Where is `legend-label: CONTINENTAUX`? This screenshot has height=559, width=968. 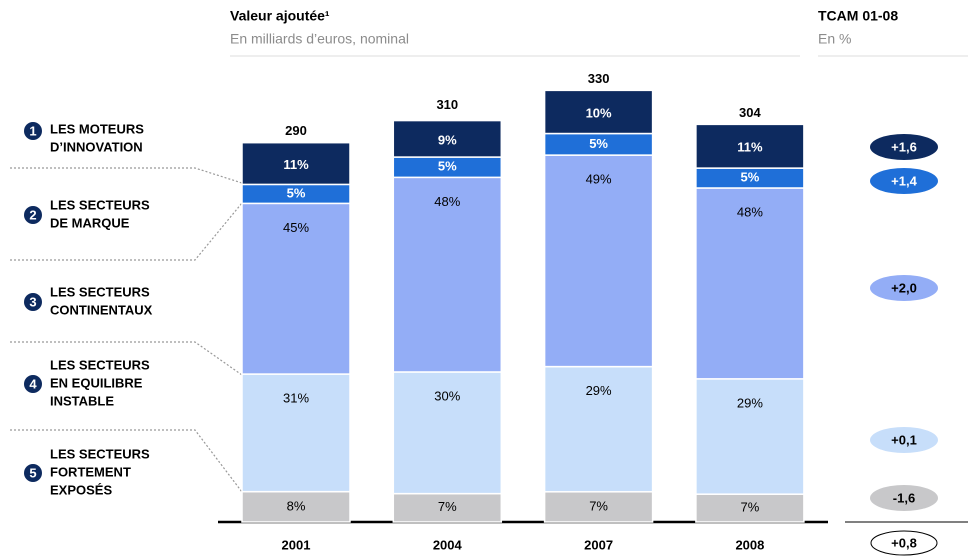 legend-label: CONTINENTAUX is located at coordinates (101, 309).